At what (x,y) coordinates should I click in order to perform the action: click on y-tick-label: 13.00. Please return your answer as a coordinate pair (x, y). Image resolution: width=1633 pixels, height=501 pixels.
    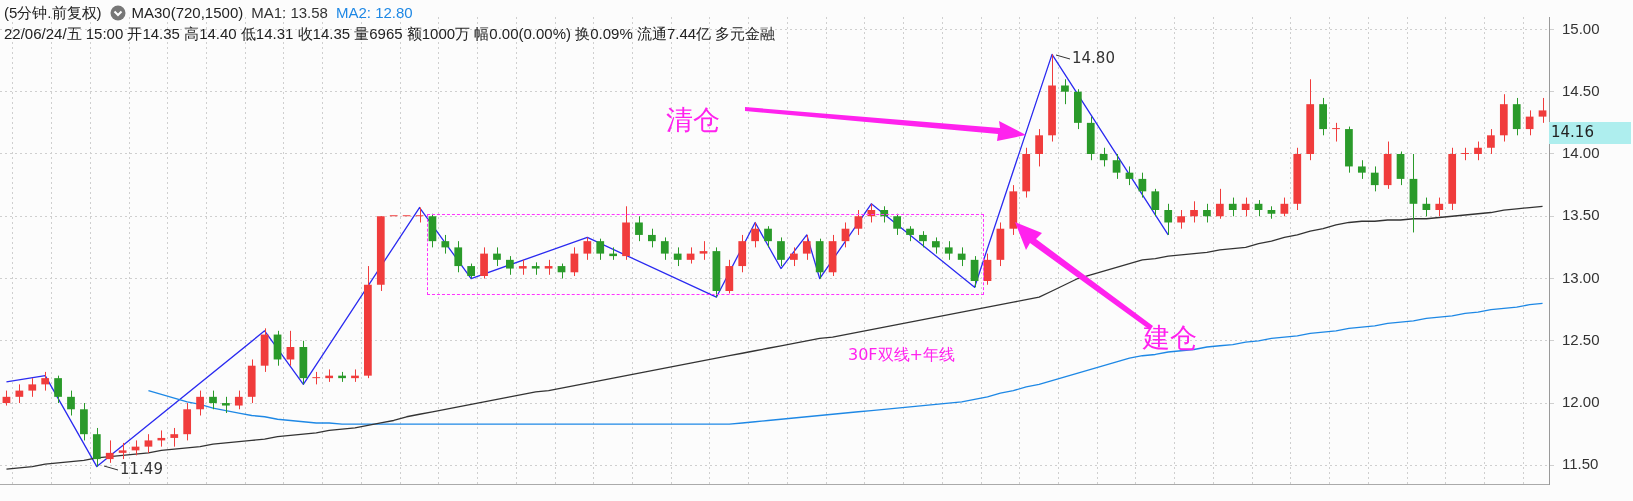
    Looking at the image, I should click on (1581, 277).